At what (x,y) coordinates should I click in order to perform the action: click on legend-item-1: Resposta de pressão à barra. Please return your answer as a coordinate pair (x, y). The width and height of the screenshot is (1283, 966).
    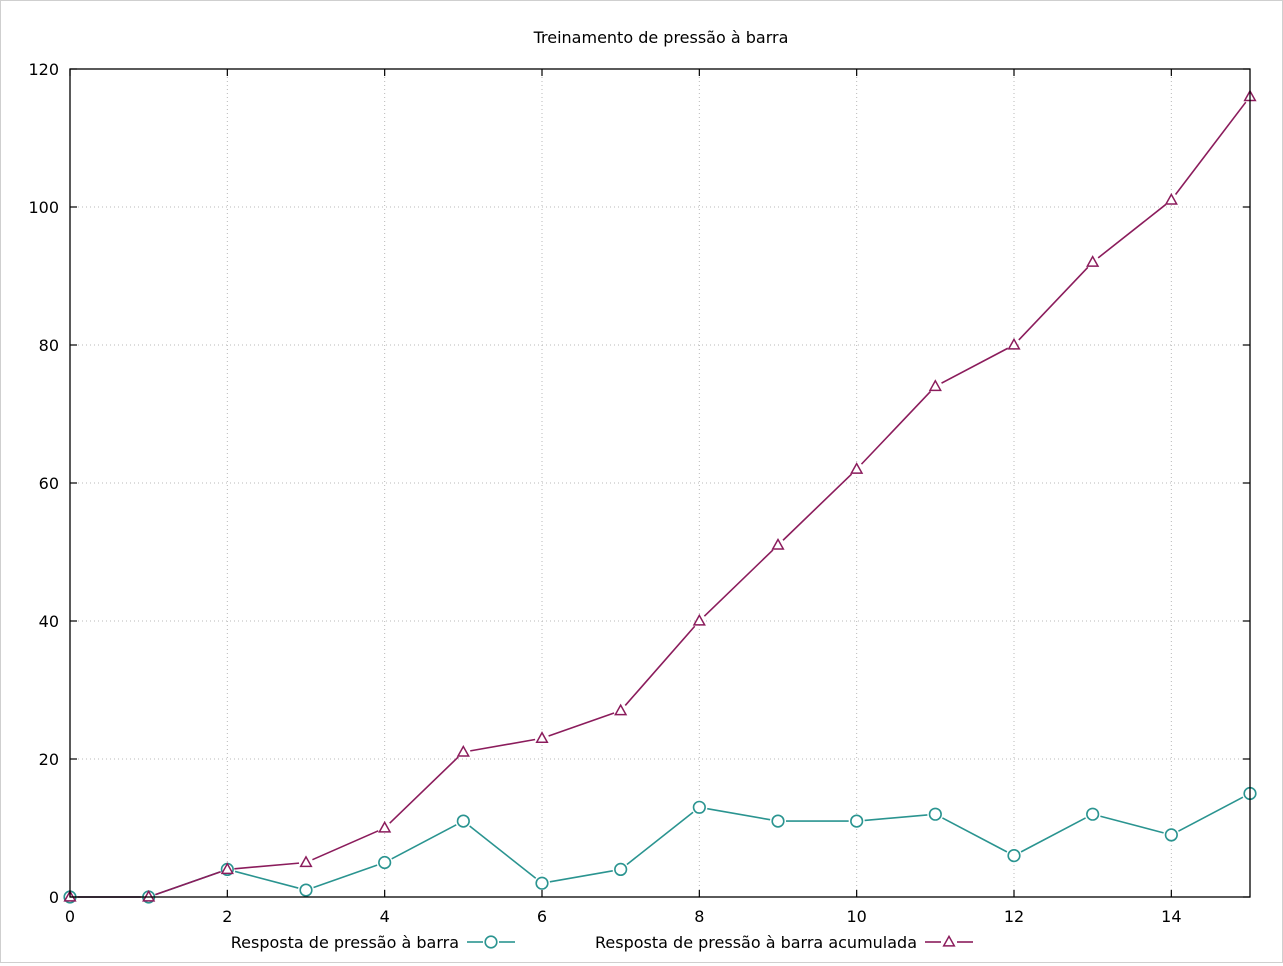
    Looking at the image, I should click on (373, 942).